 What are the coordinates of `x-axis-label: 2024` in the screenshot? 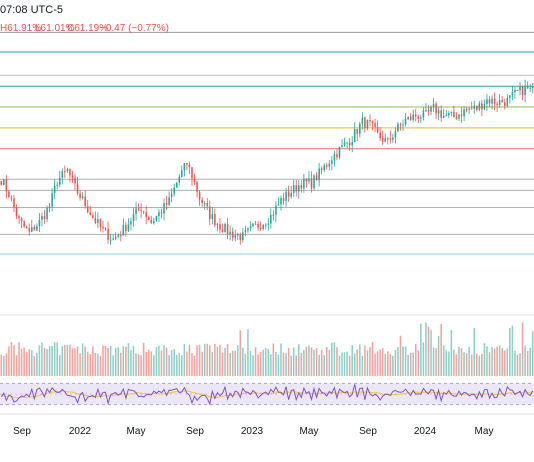 It's located at (425, 431).